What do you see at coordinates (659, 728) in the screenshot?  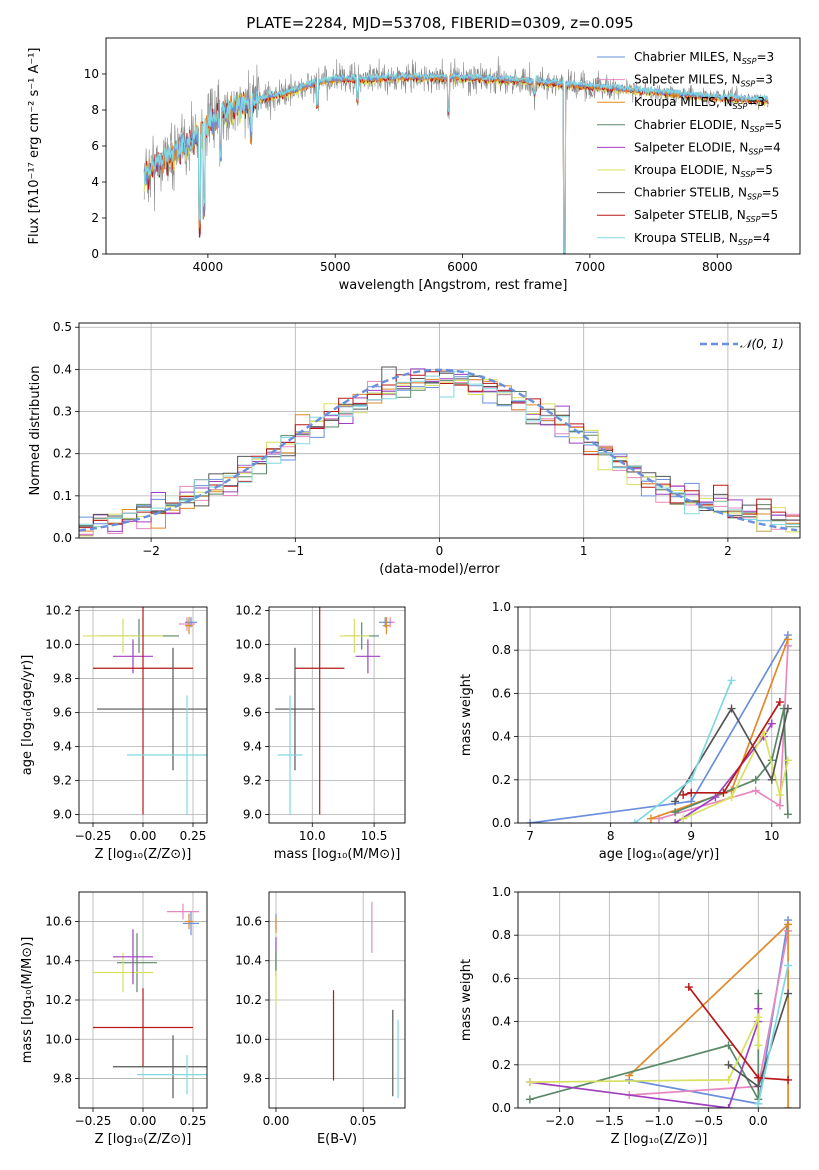 I see `weight-line-chabrier_miles` at bounding box center [659, 728].